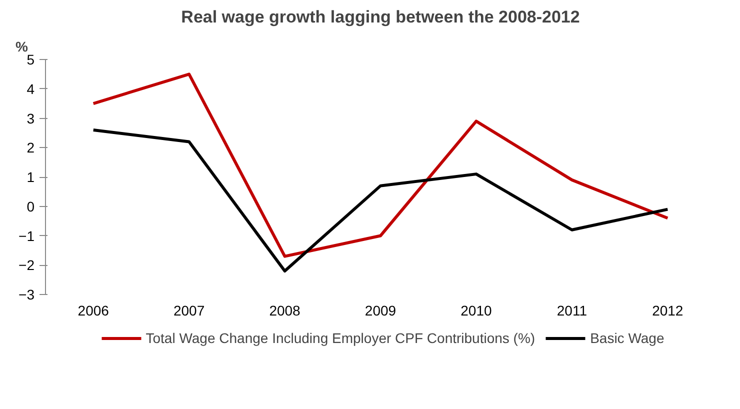 This screenshot has width=740, height=409. I want to click on x-tick-label: 2007, so click(189, 310).